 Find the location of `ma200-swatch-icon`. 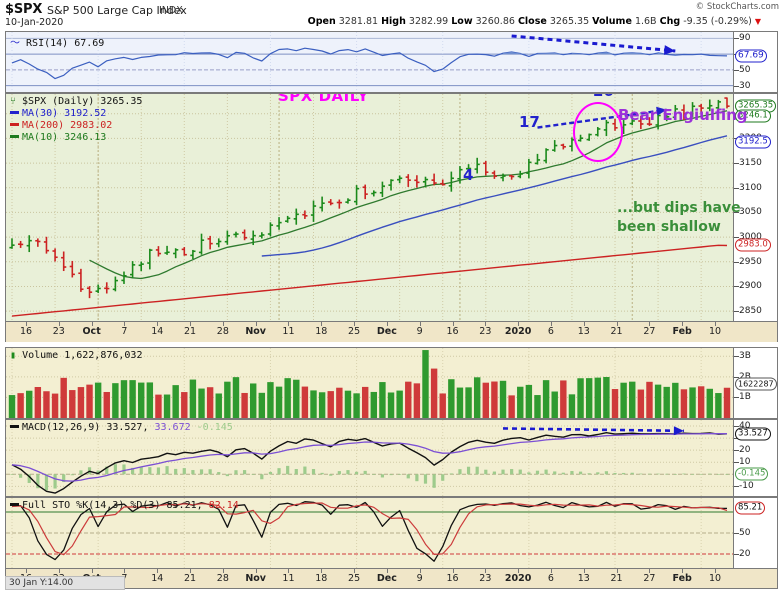

ma200-swatch-icon is located at coordinates (14, 124).